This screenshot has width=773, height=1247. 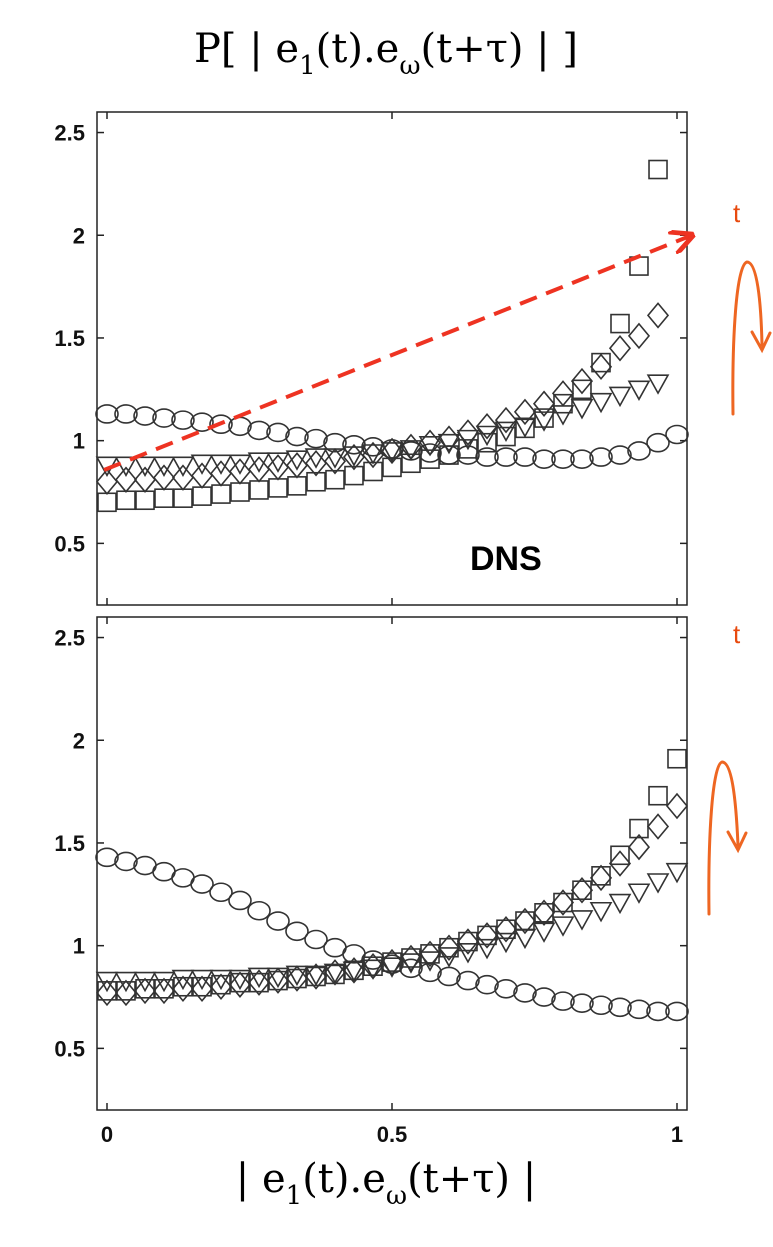 I want to click on series-triangle-down, so click(x=382, y=425).